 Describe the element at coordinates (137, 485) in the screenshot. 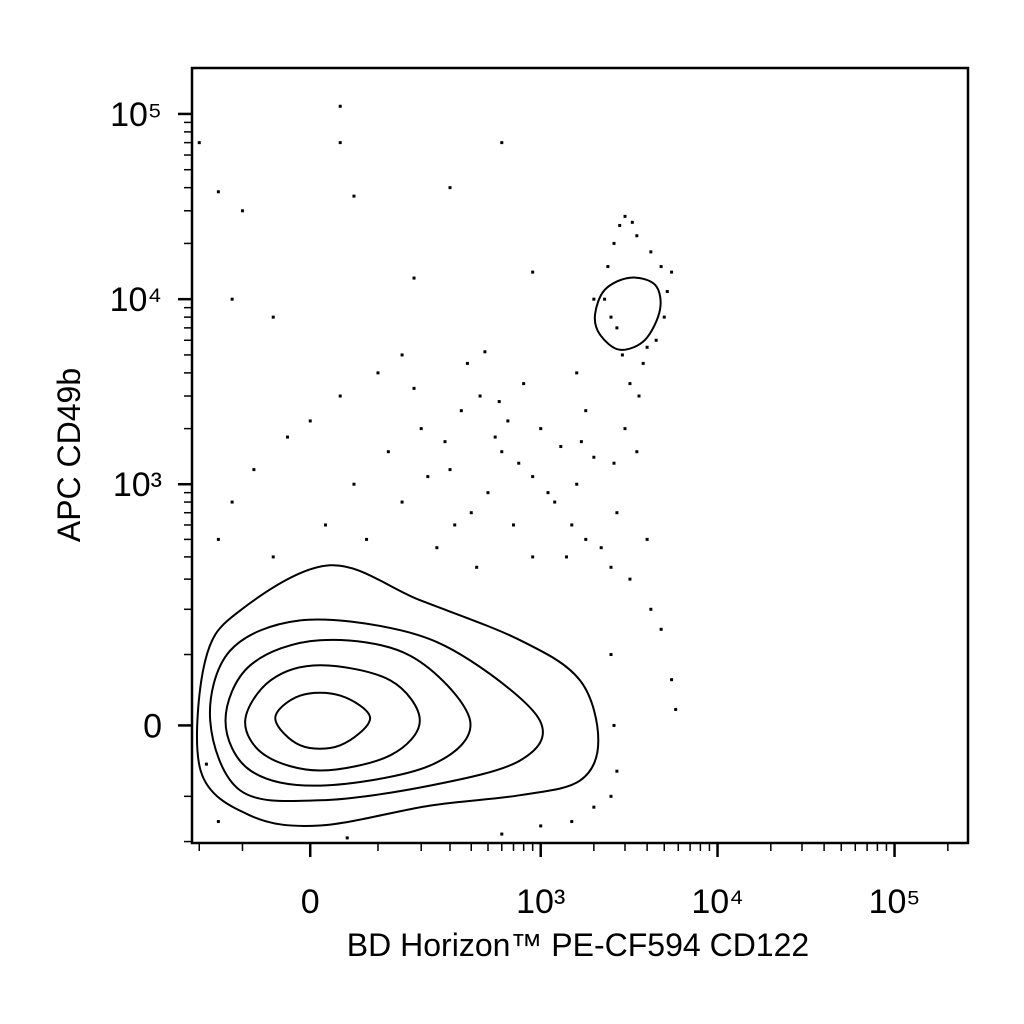

I see `y-tick-label: 10³` at that location.